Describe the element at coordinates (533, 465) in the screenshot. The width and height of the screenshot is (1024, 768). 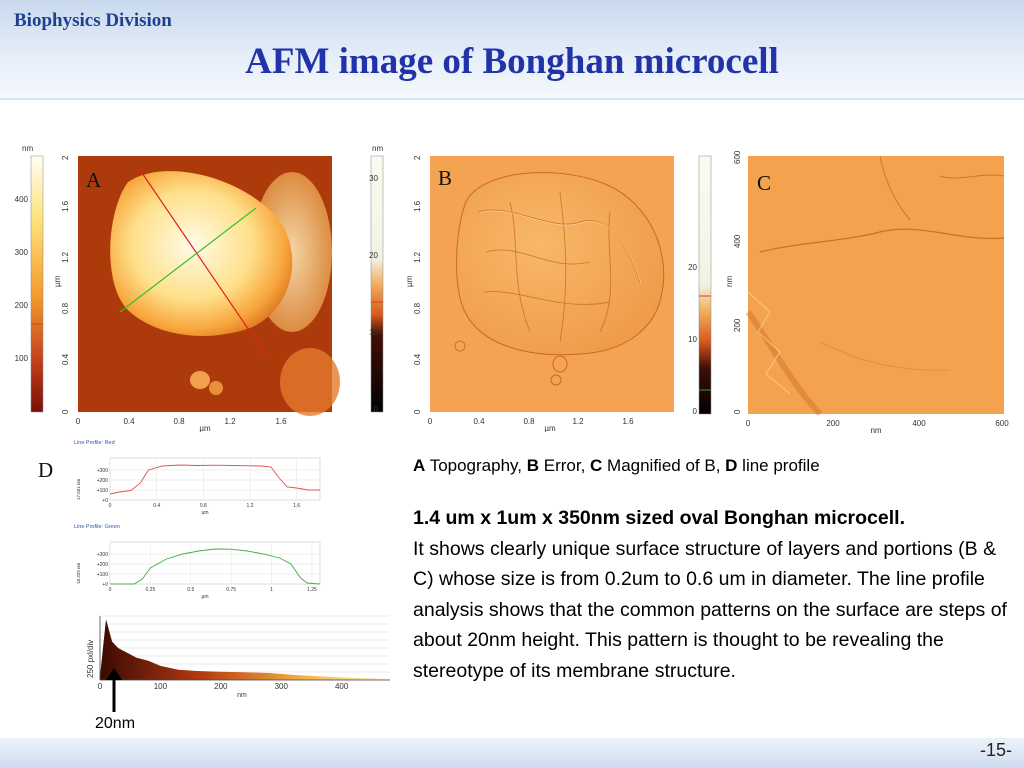
I see `caption-letter: B` at that location.